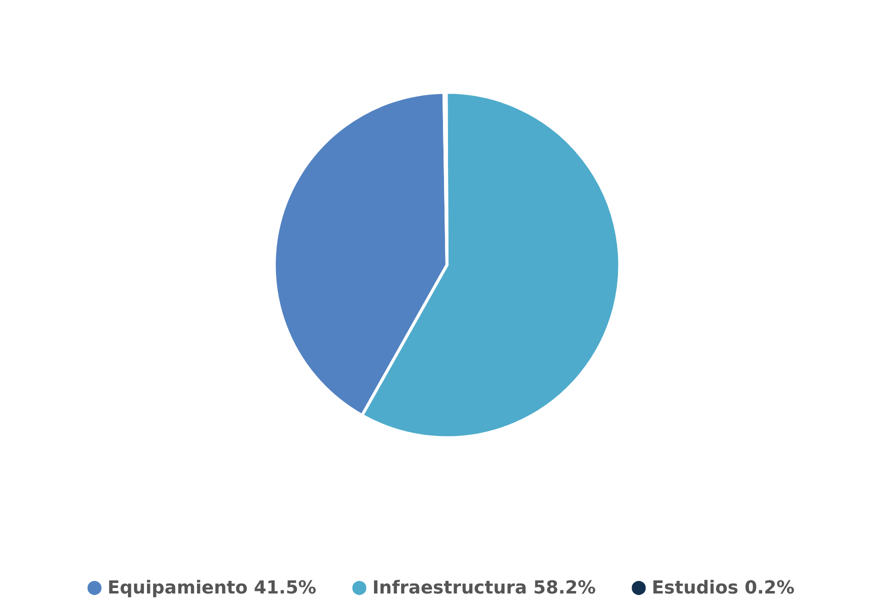 This screenshot has height=606, width=880. Describe the element at coordinates (484, 588) in the screenshot. I see `legend-label: Infraestructura 58.2%` at that location.